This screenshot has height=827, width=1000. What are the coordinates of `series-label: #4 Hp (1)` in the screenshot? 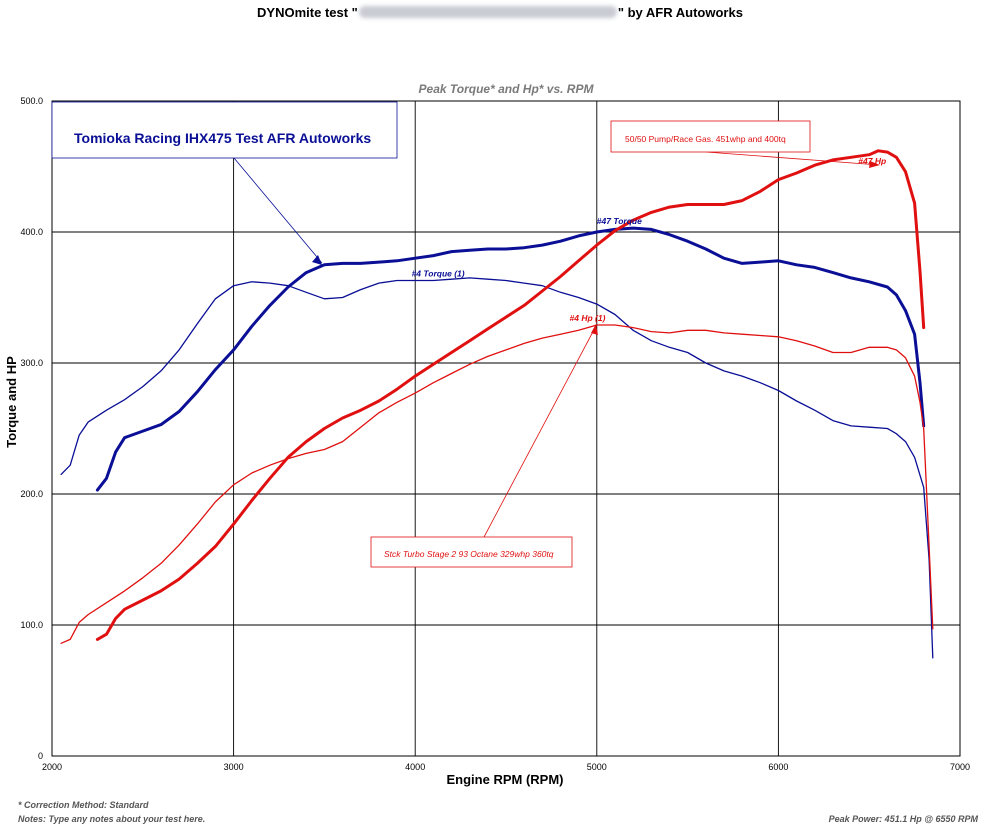 It's located at (588, 318).